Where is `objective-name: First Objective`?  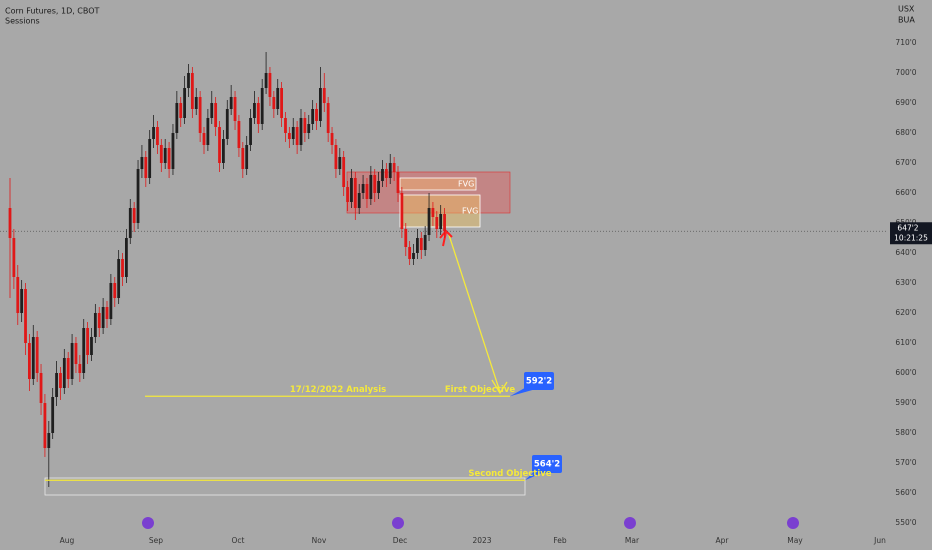
objective-name: First Objective is located at coordinates (480, 390).